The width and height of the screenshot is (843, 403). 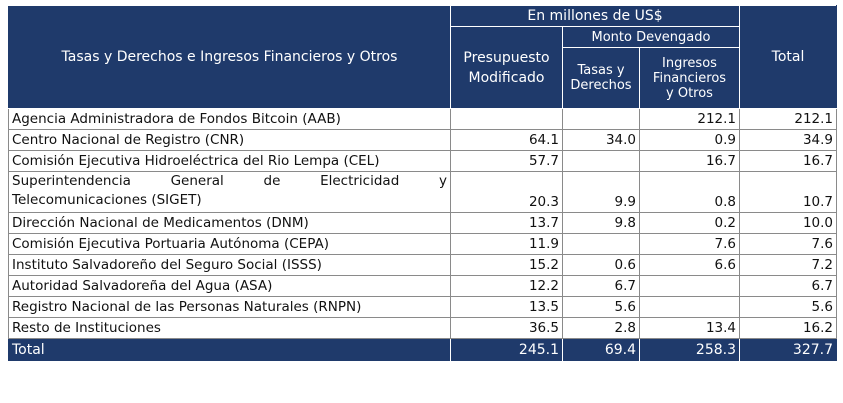 What do you see at coordinates (788, 286) in the screenshot?
I see `row-total: 6.7` at bounding box center [788, 286].